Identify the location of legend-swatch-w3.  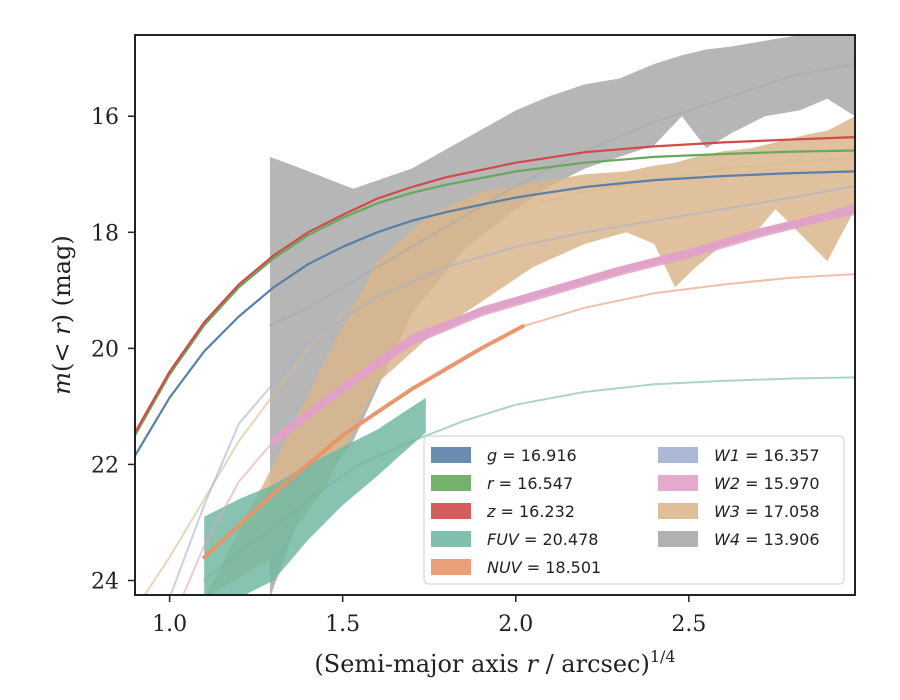
(678, 511).